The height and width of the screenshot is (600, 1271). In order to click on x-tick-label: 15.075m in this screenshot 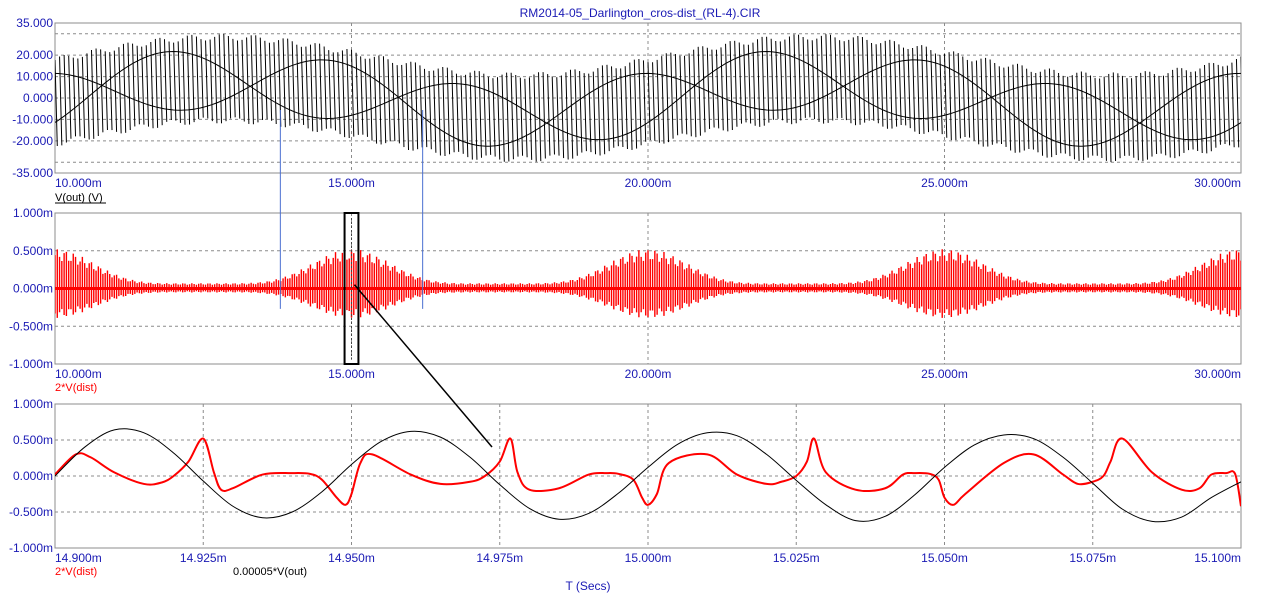, I will do `click(1092, 558)`.